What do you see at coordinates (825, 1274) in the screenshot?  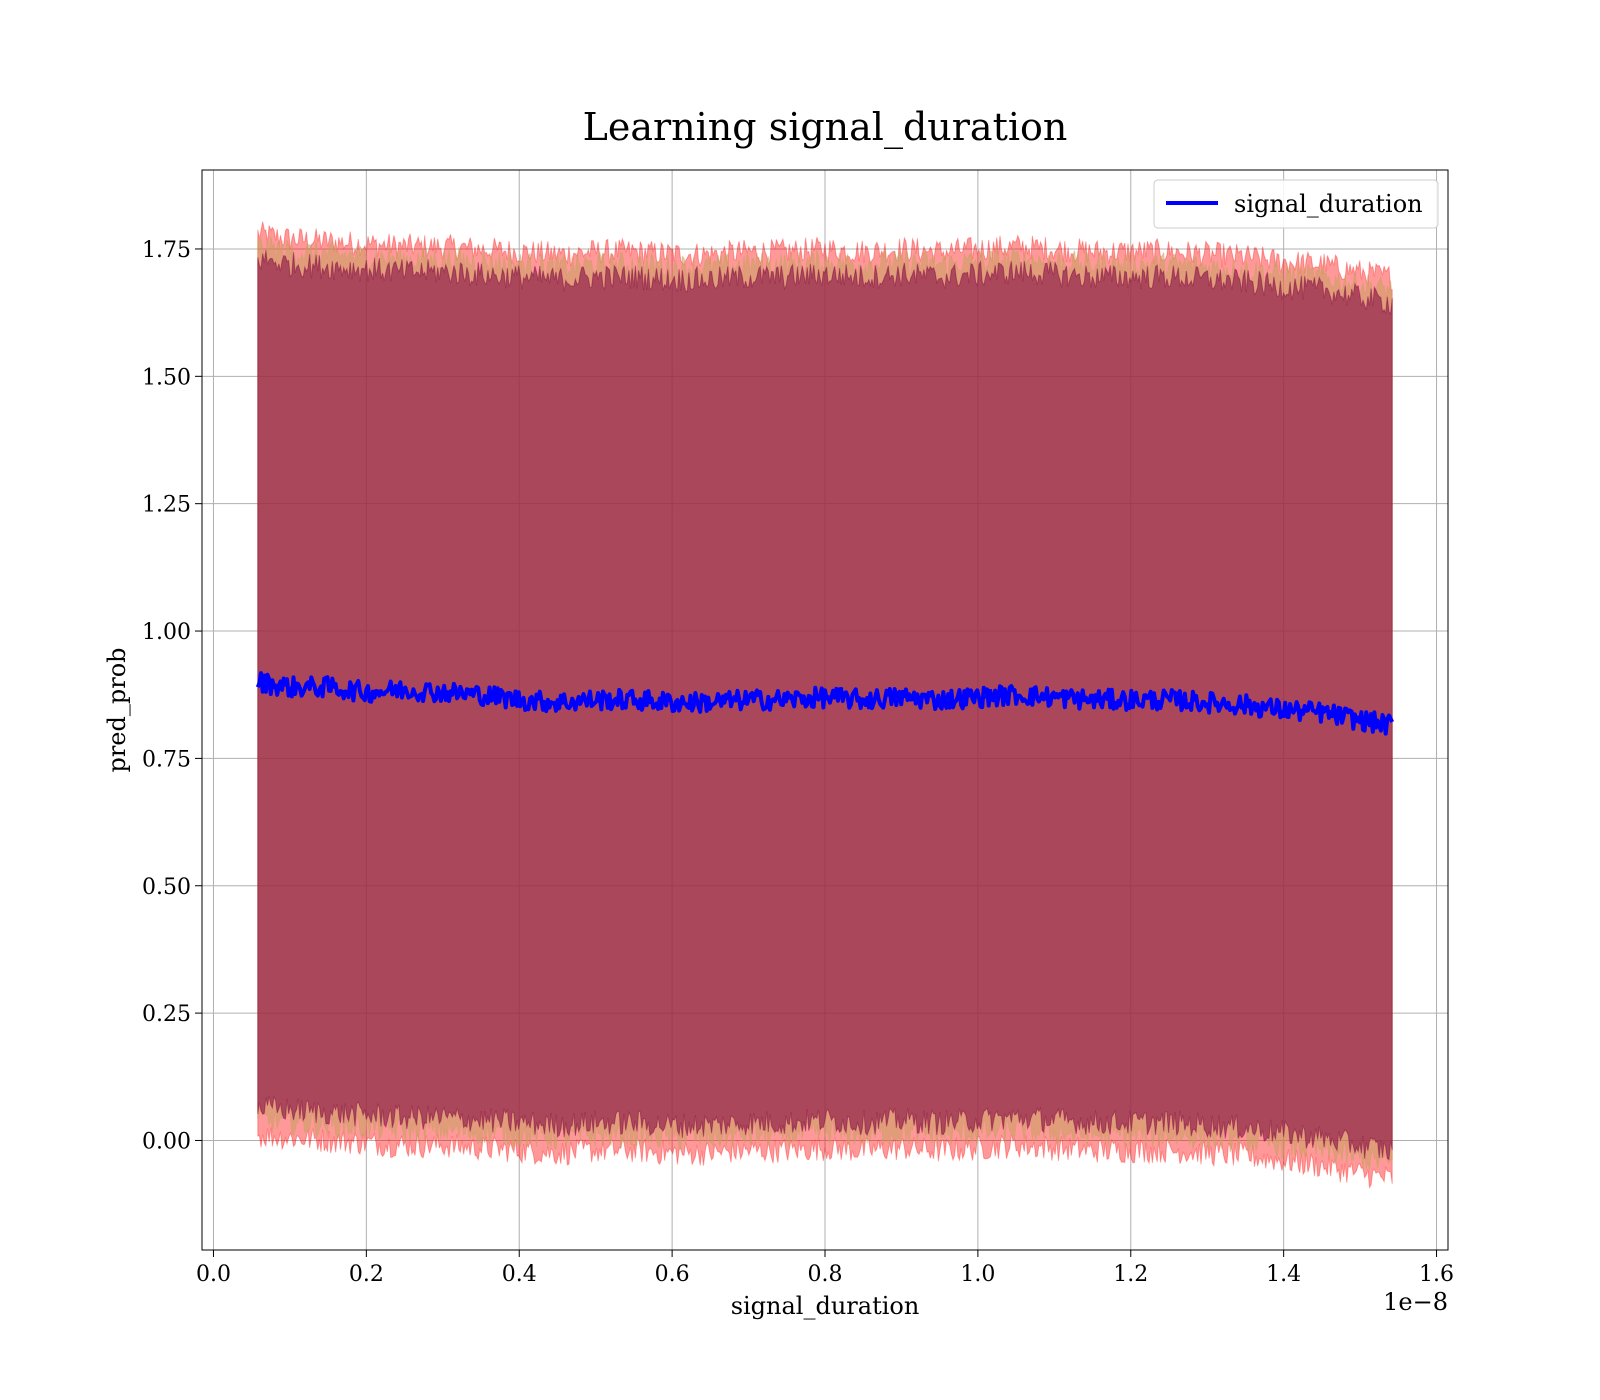 I see `x-tick-label: 0.8` at bounding box center [825, 1274].